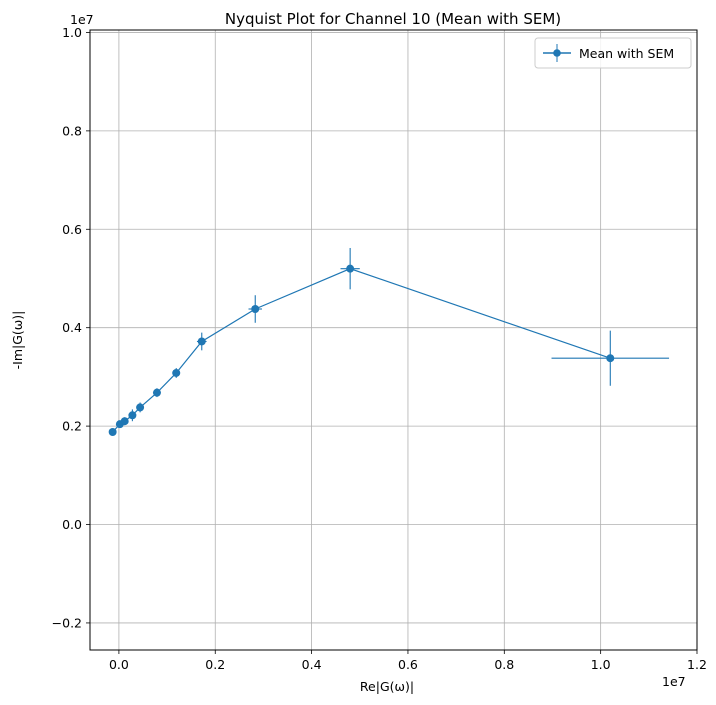 The image size is (716, 705). What do you see at coordinates (72, 426) in the screenshot?
I see `y-tick-label: 0.2` at bounding box center [72, 426].